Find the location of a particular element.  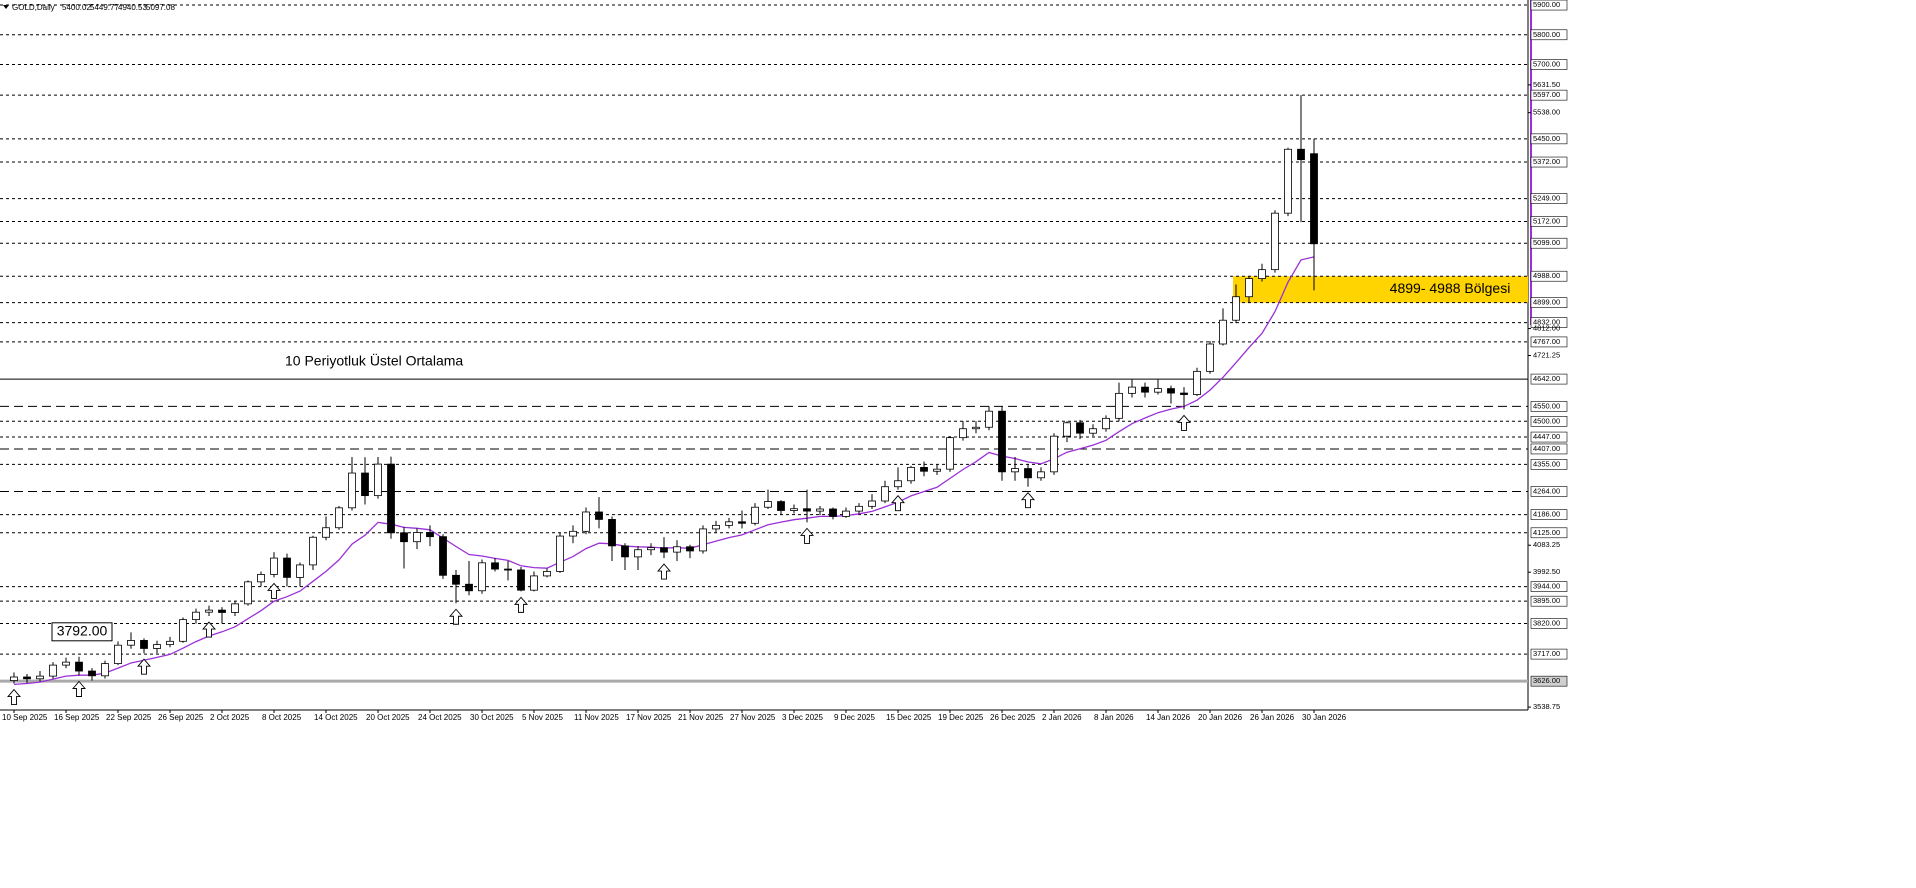

zone is located at coordinates (1380, 289).